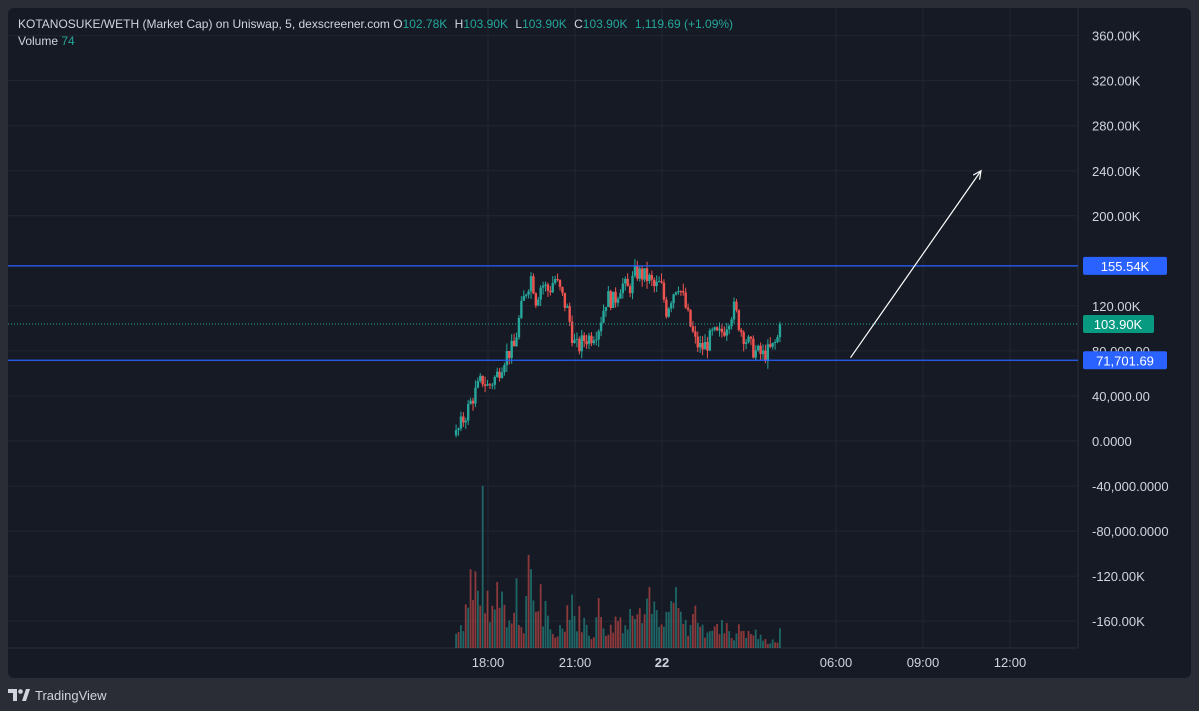  I want to click on arrow-annotation, so click(916, 264).